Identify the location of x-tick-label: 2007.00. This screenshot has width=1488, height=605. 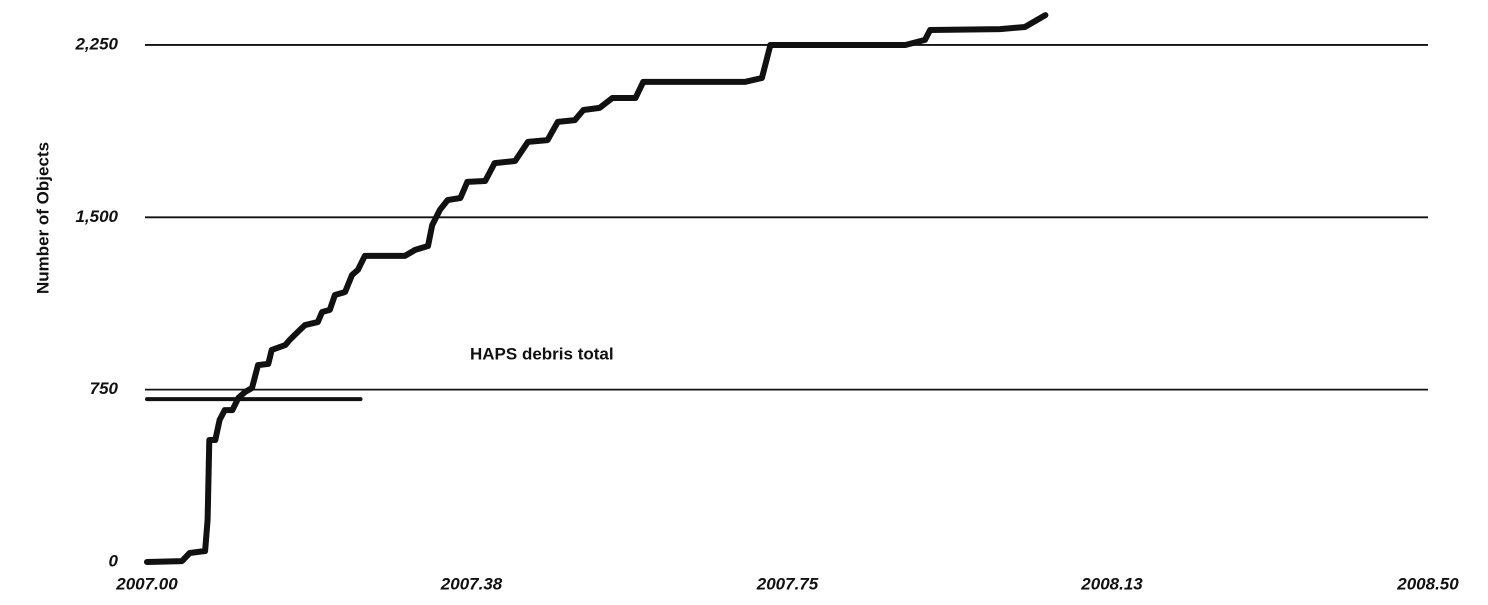
(146, 583).